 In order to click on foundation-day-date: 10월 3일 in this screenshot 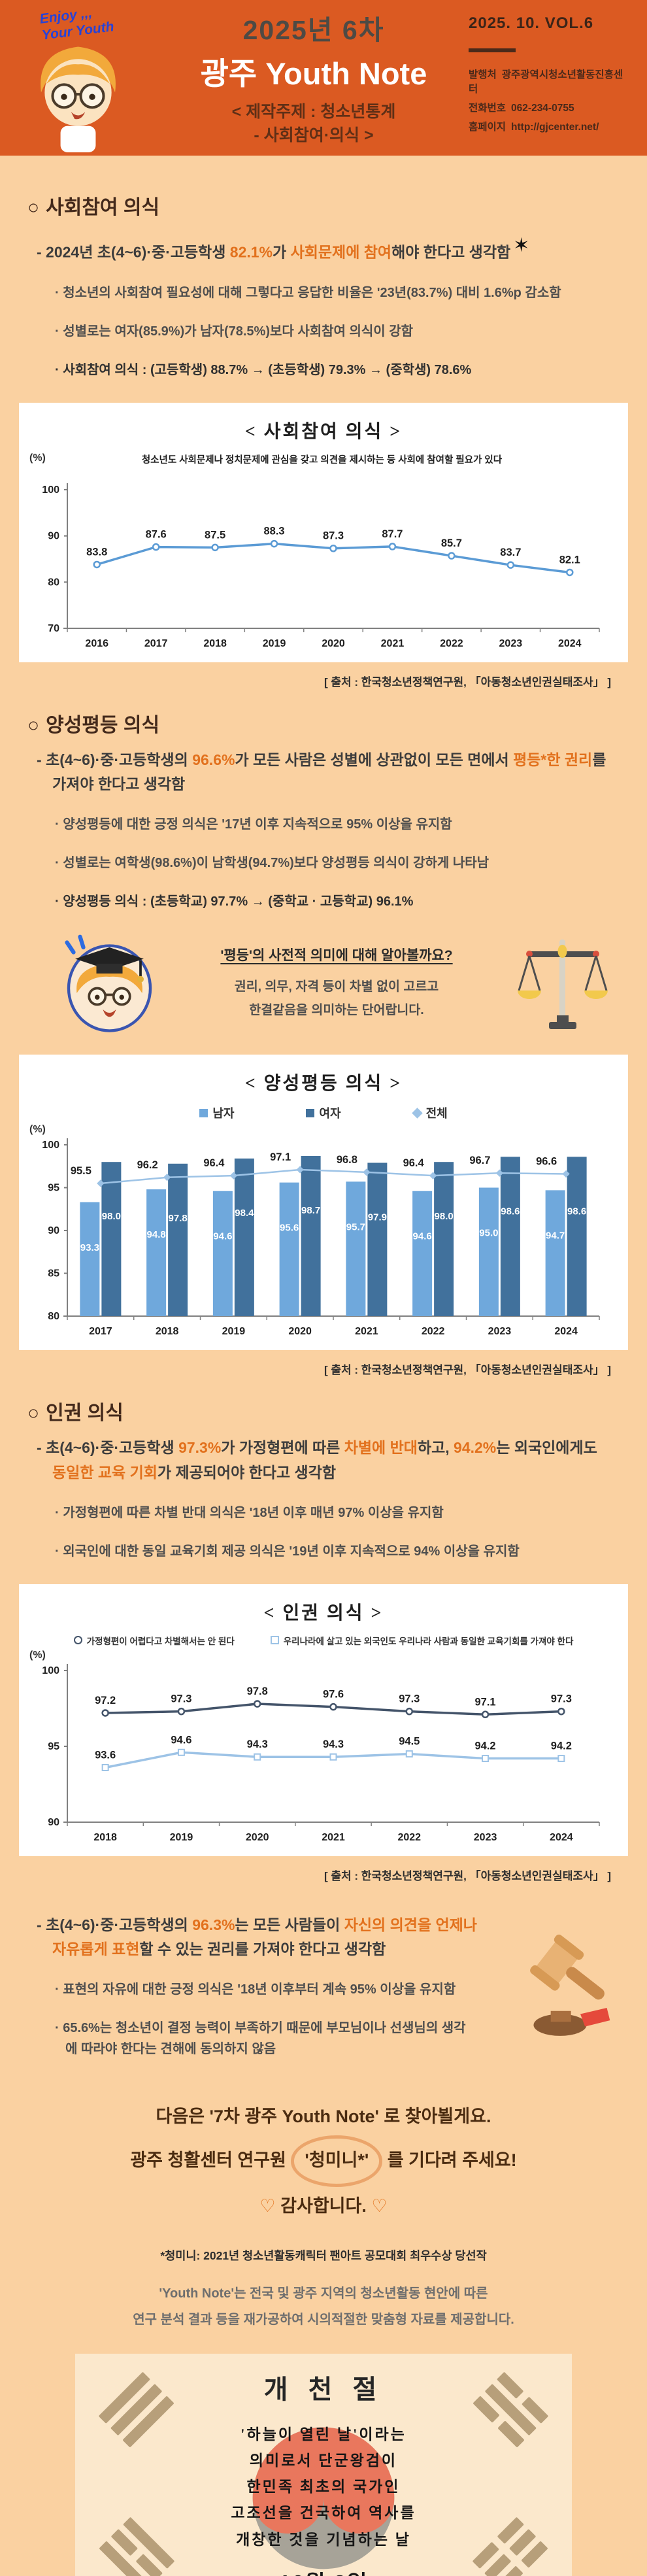, I will do `click(323, 2571)`.